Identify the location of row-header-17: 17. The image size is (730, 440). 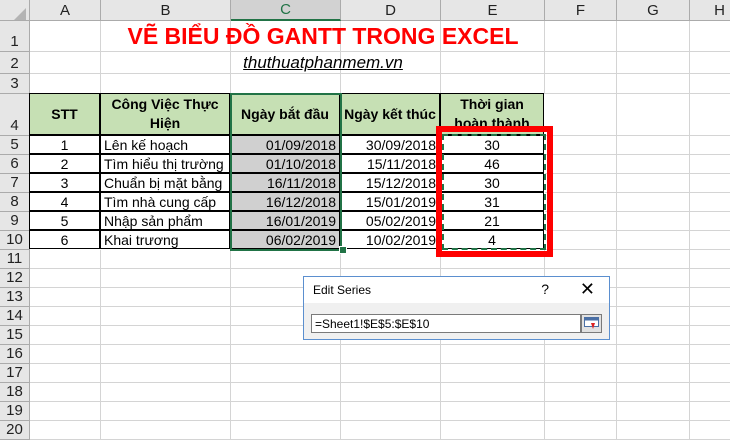
(15, 373).